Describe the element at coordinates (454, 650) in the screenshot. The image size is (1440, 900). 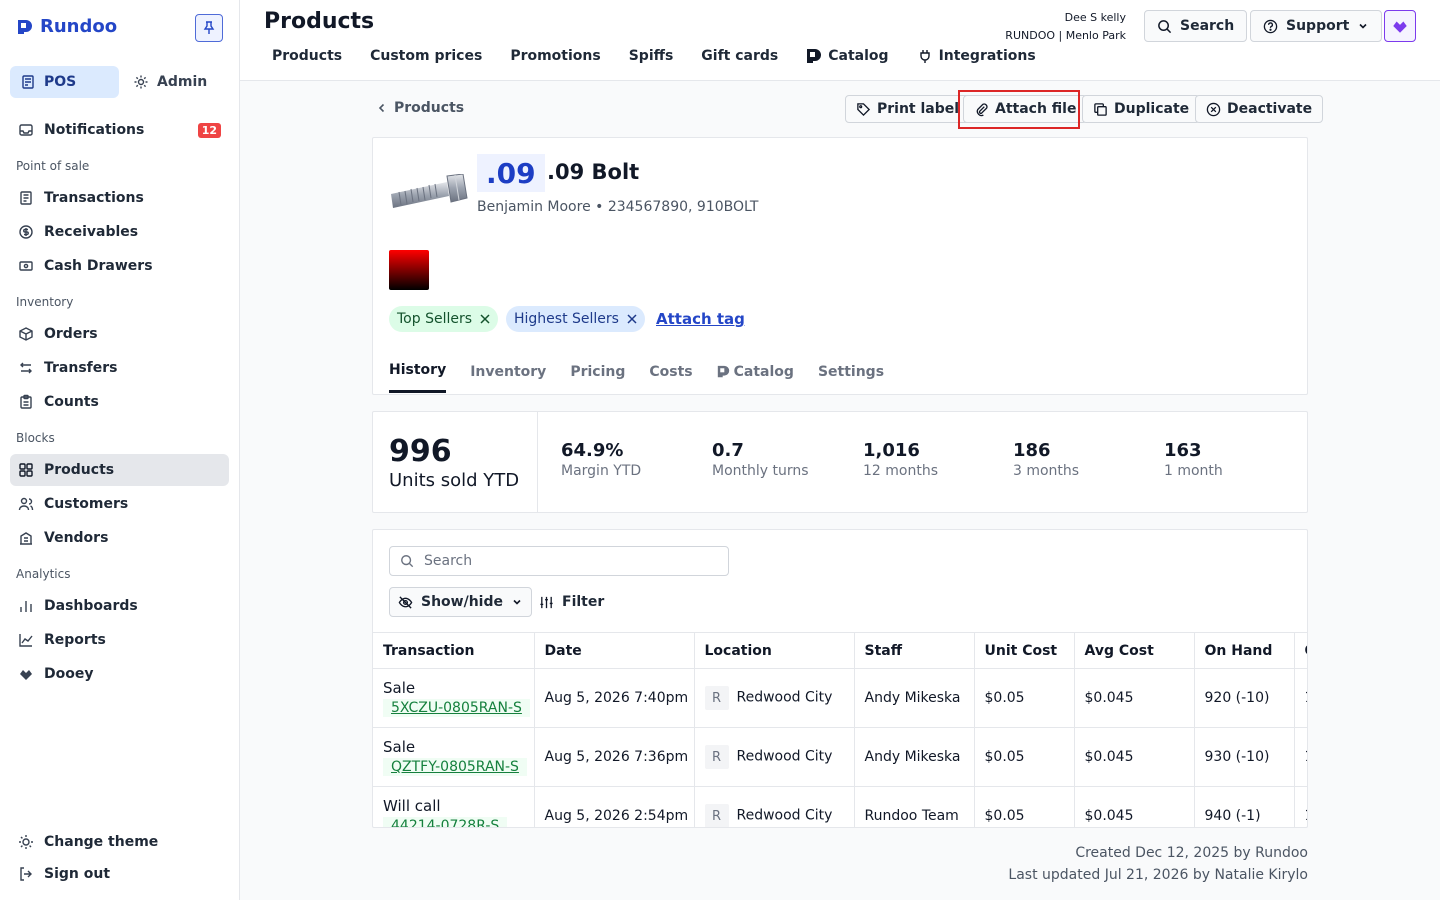
I see `column-header: Transaction` at that location.